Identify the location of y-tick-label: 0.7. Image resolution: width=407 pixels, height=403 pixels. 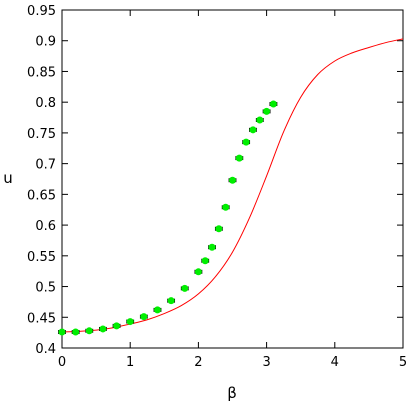
(45, 165).